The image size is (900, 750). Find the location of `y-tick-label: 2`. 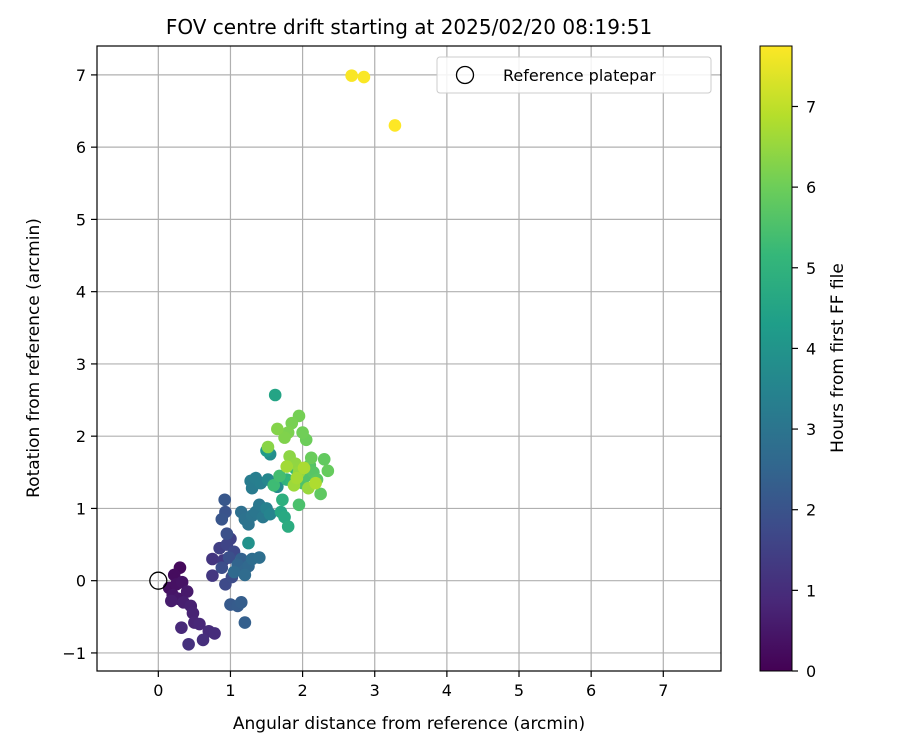

y-tick-label: 2 is located at coordinates (81, 436).